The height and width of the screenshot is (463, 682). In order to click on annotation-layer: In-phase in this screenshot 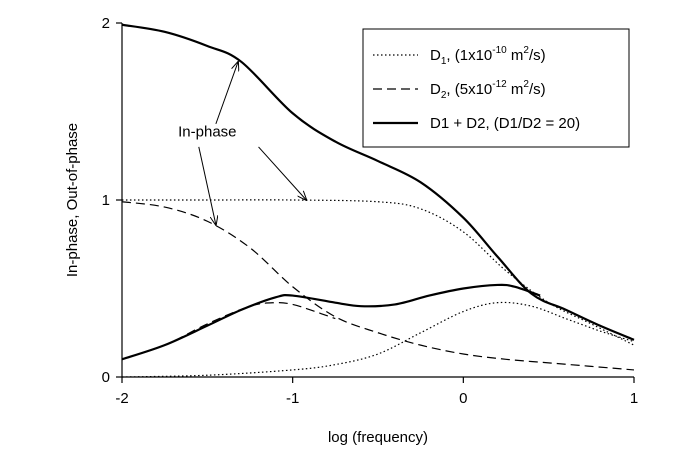, I will do `click(242, 143)`.